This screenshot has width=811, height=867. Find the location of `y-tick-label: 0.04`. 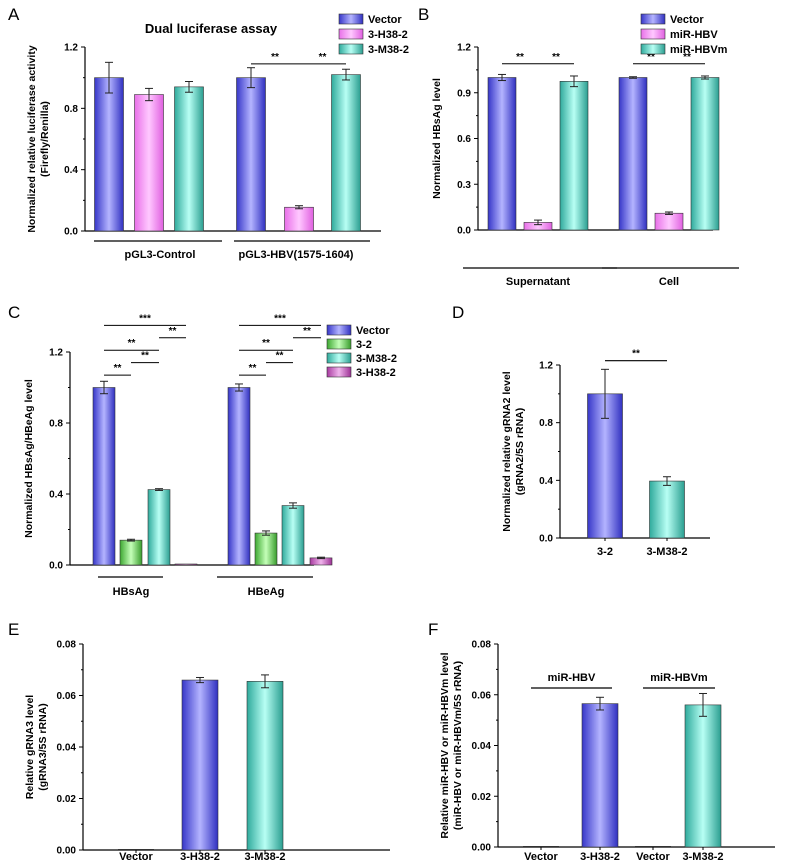

y-tick-label: 0.04 is located at coordinates (67, 748).